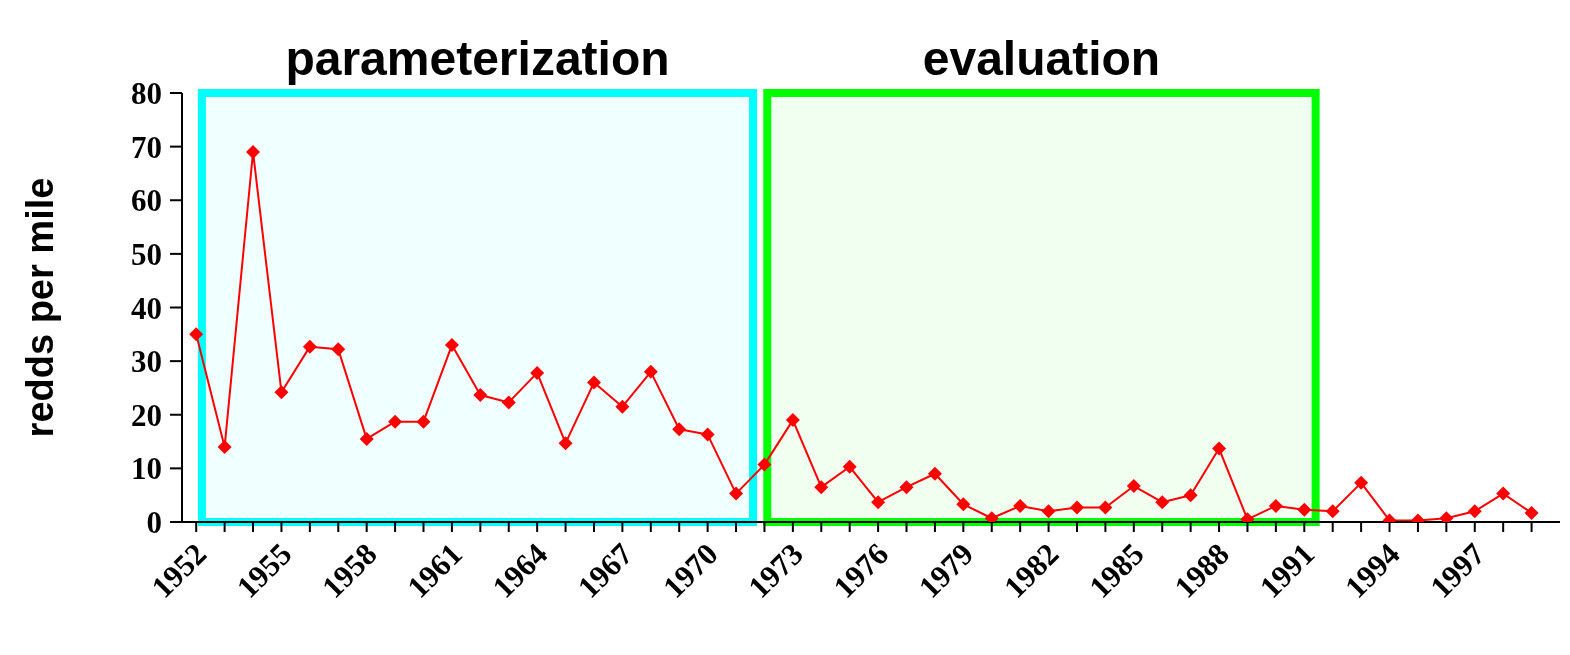 The width and height of the screenshot is (1570, 655). Describe the element at coordinates (146, 147) in the screenshot. I see `y-tick-label: 70` at that location.